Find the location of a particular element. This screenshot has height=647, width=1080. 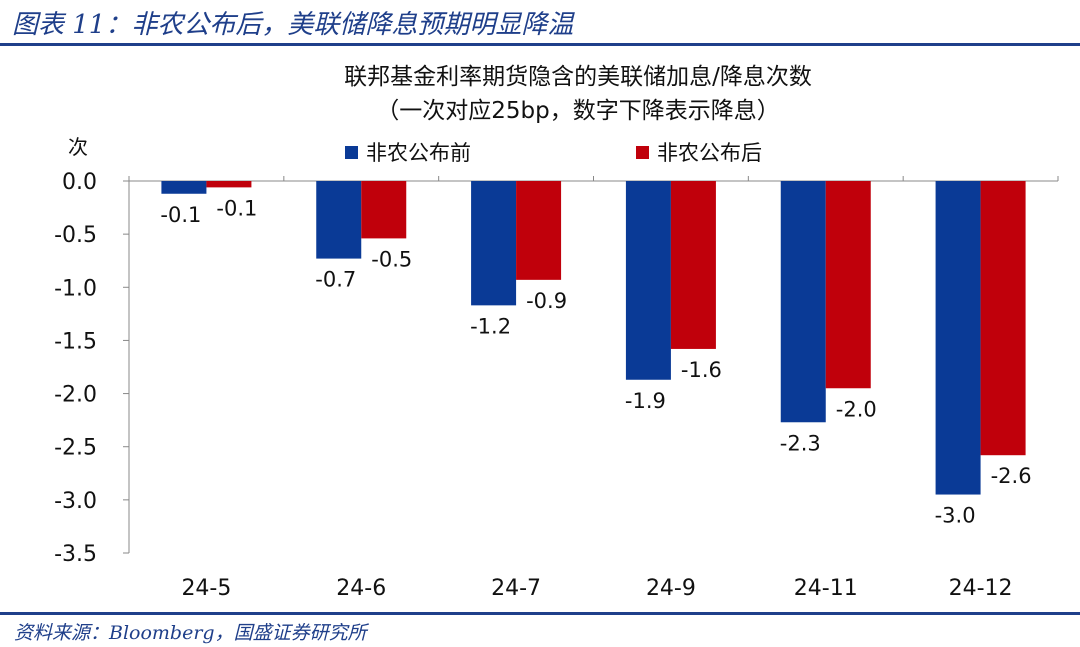

data-label-before: -1.2 is located at coordinates (490, 326).